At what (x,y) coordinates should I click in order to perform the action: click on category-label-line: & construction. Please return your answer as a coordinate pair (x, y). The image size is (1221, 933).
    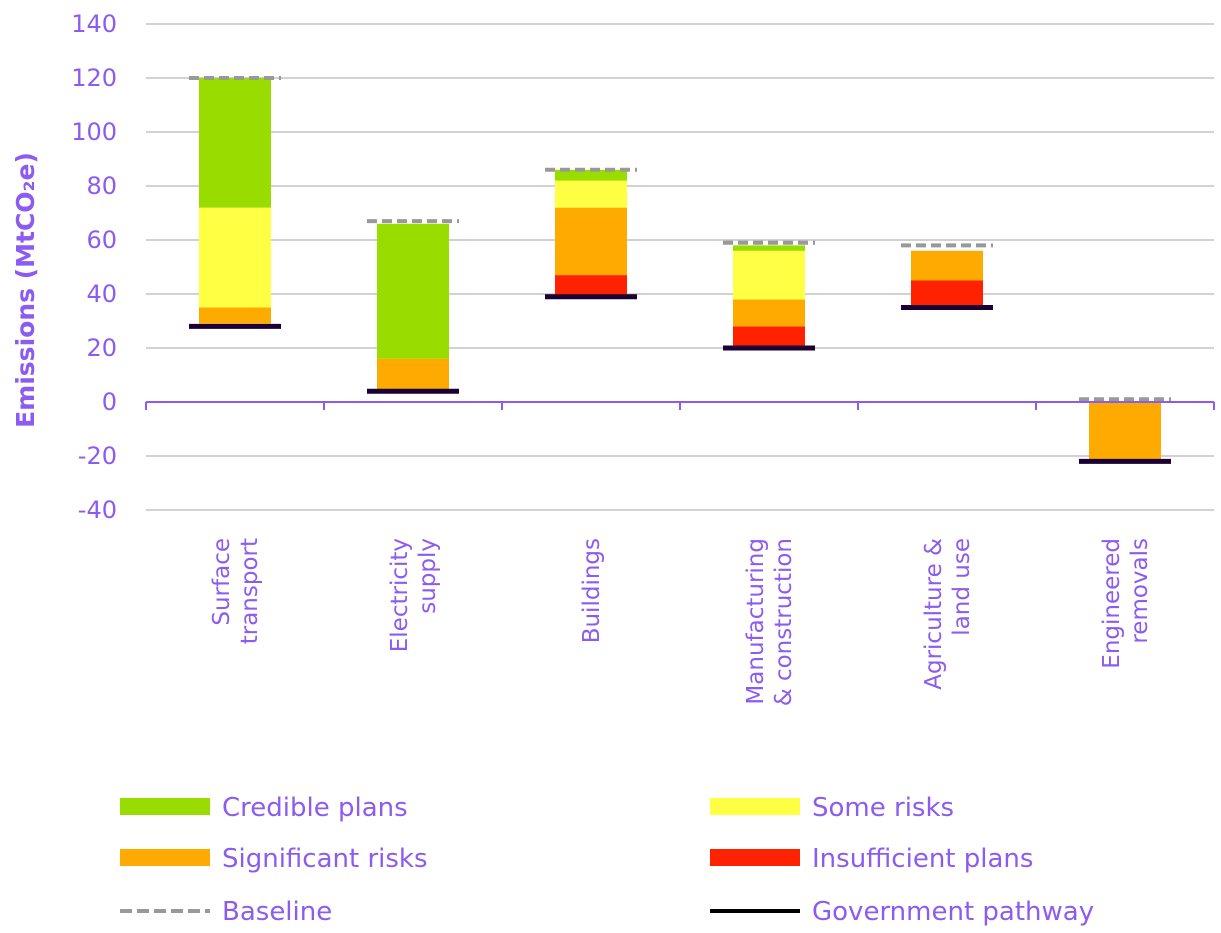
    Looking at the image, I should click on (784, 622).